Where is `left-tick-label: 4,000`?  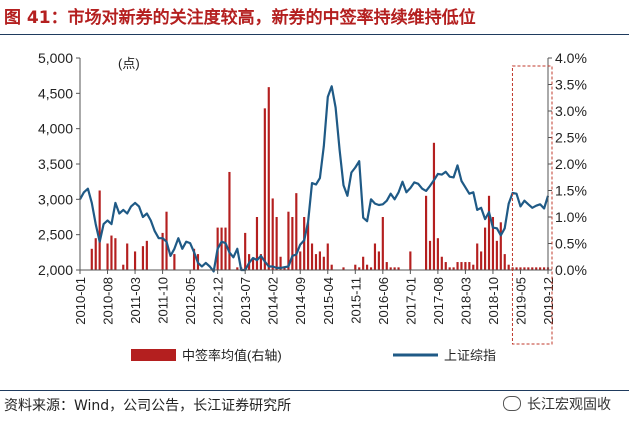 left-tick-label: 4,000 is located at coordinates (55, 129).